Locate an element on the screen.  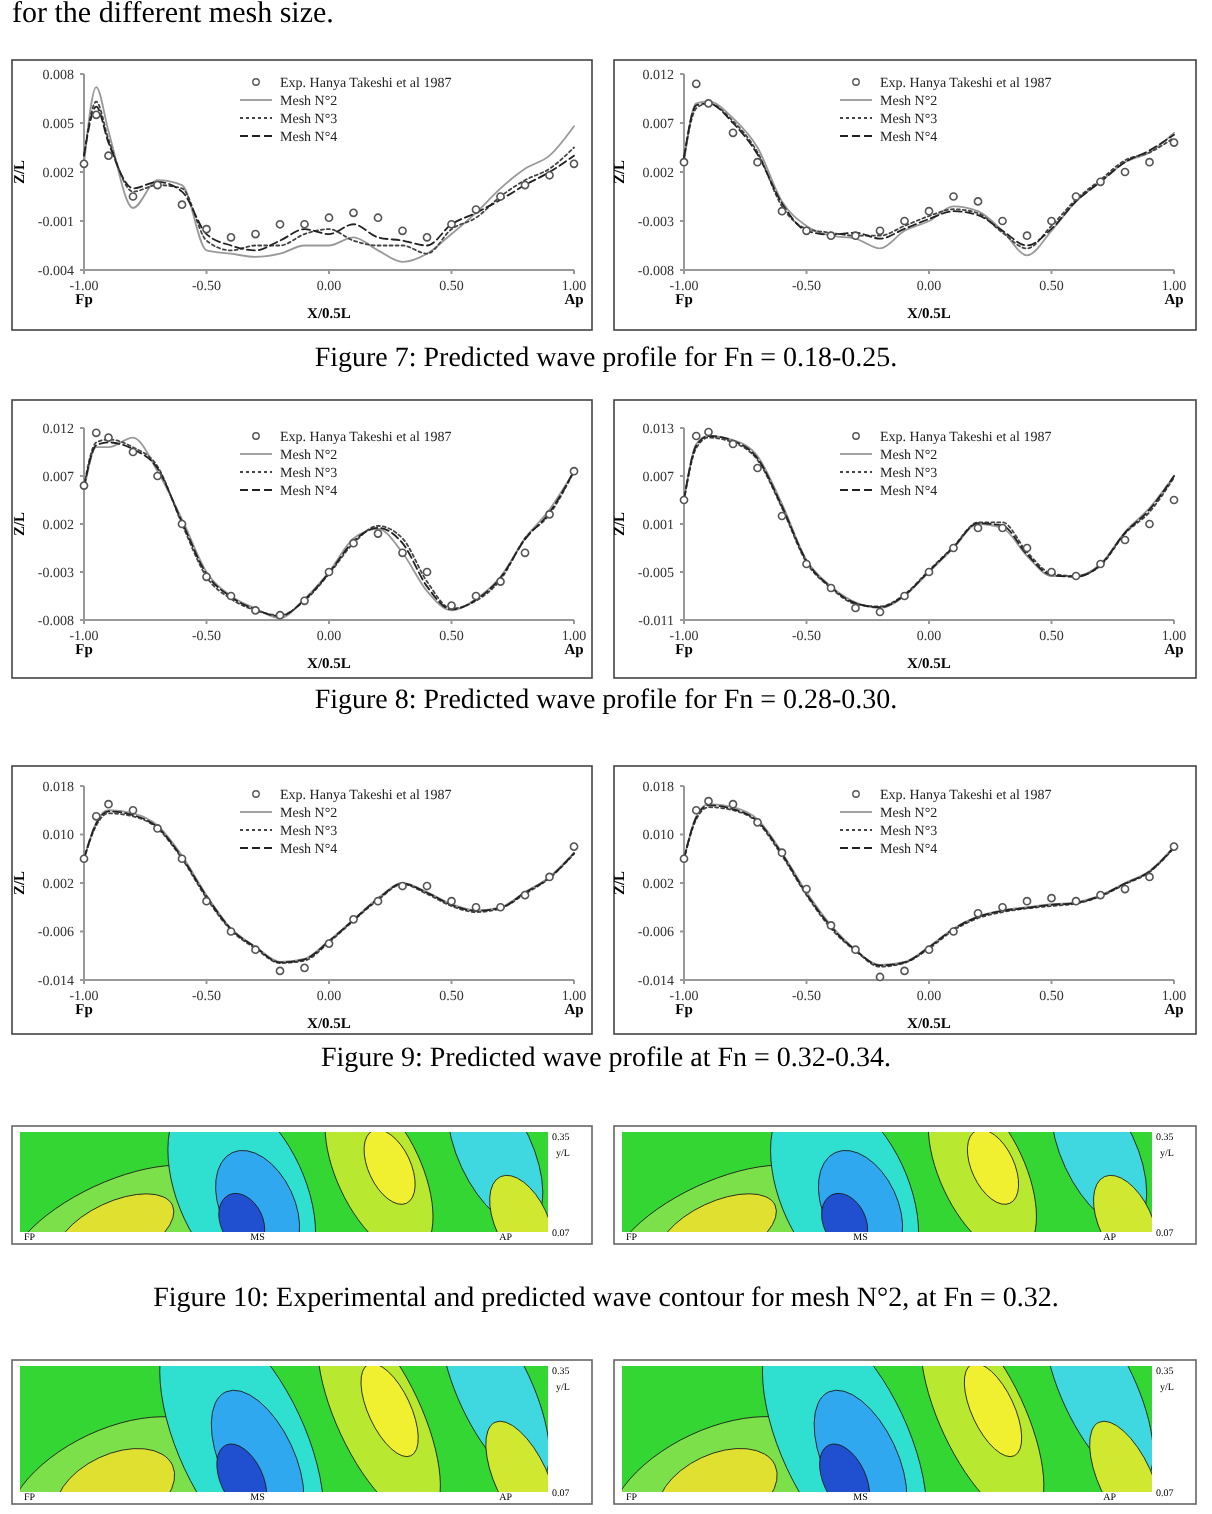
caption: Figure 7: Predicted wave profile for Fn = 0.18-0.25. is located at coordinates (606, 359).